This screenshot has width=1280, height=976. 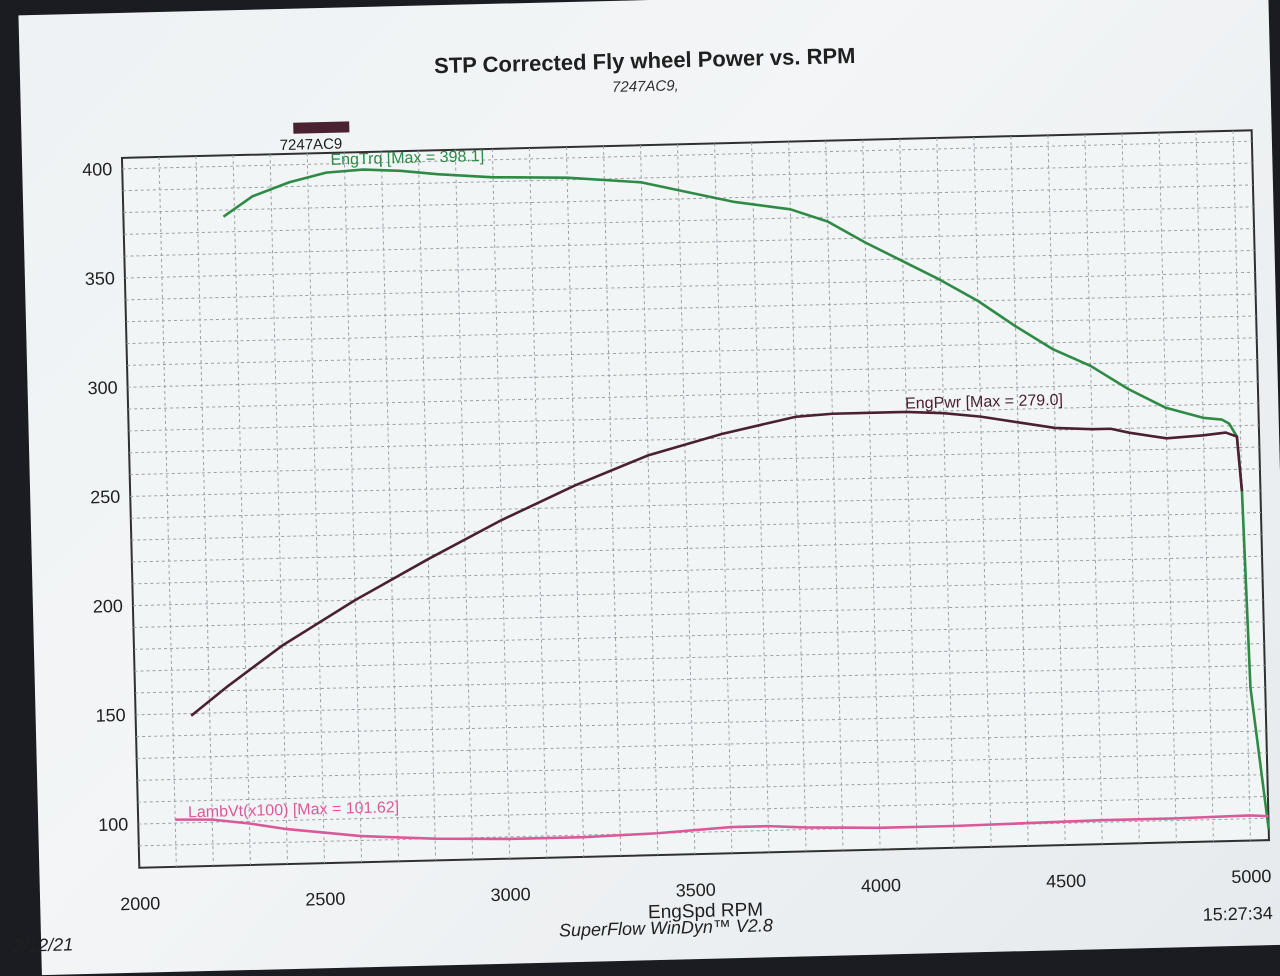 What do you see at coordinates (110, 715) in the screenshot?
I see `y-tick-label: 150` at bounding box center [110, 715].